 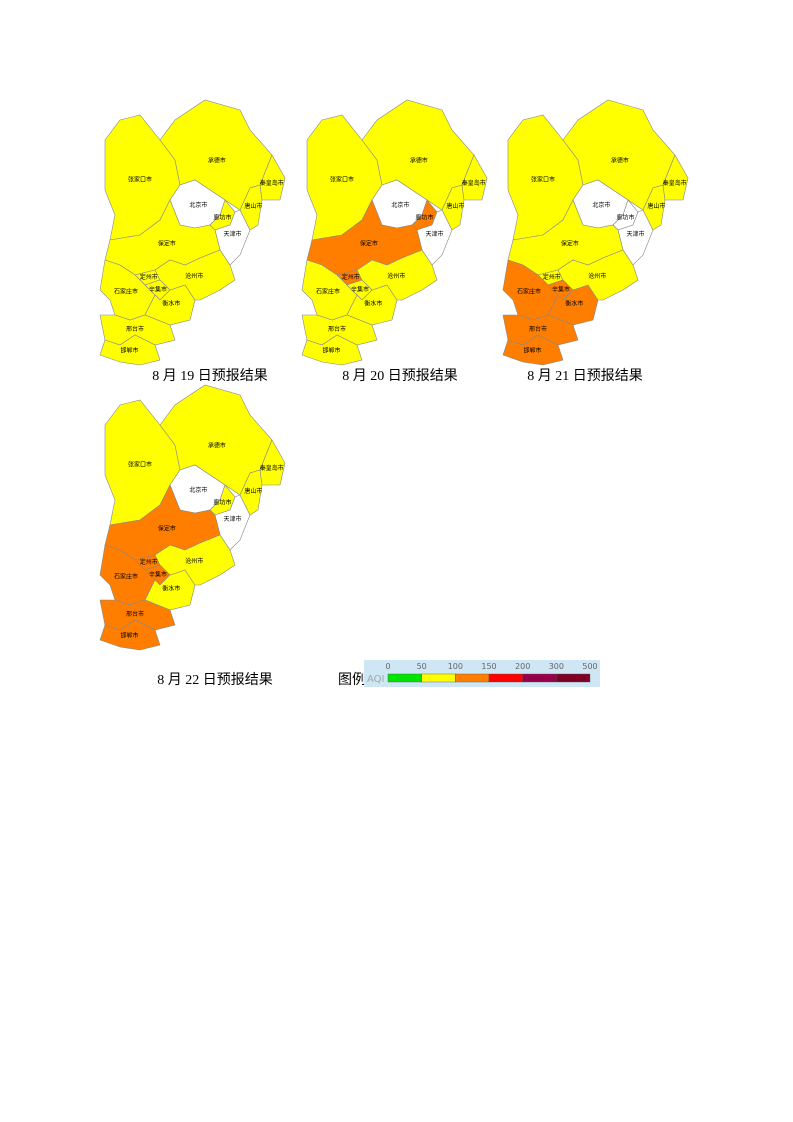 I want to click on legend-tick: 200, so click(x=522, y=666).